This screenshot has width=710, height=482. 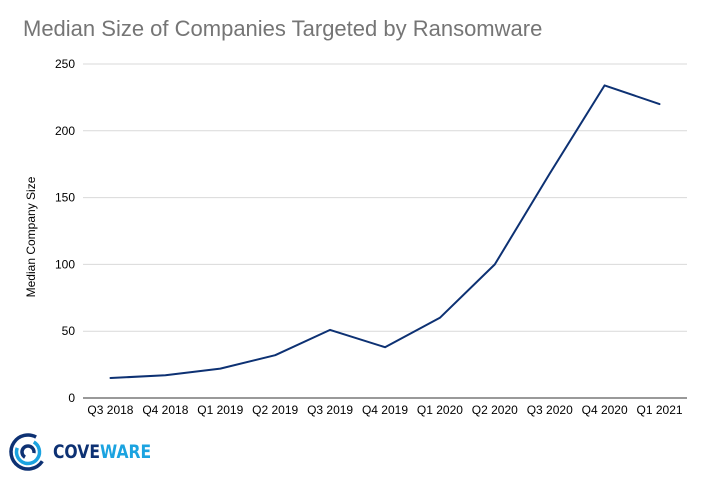 I want to click on brand-name-part1: COVE, so click(x=76, y=452).